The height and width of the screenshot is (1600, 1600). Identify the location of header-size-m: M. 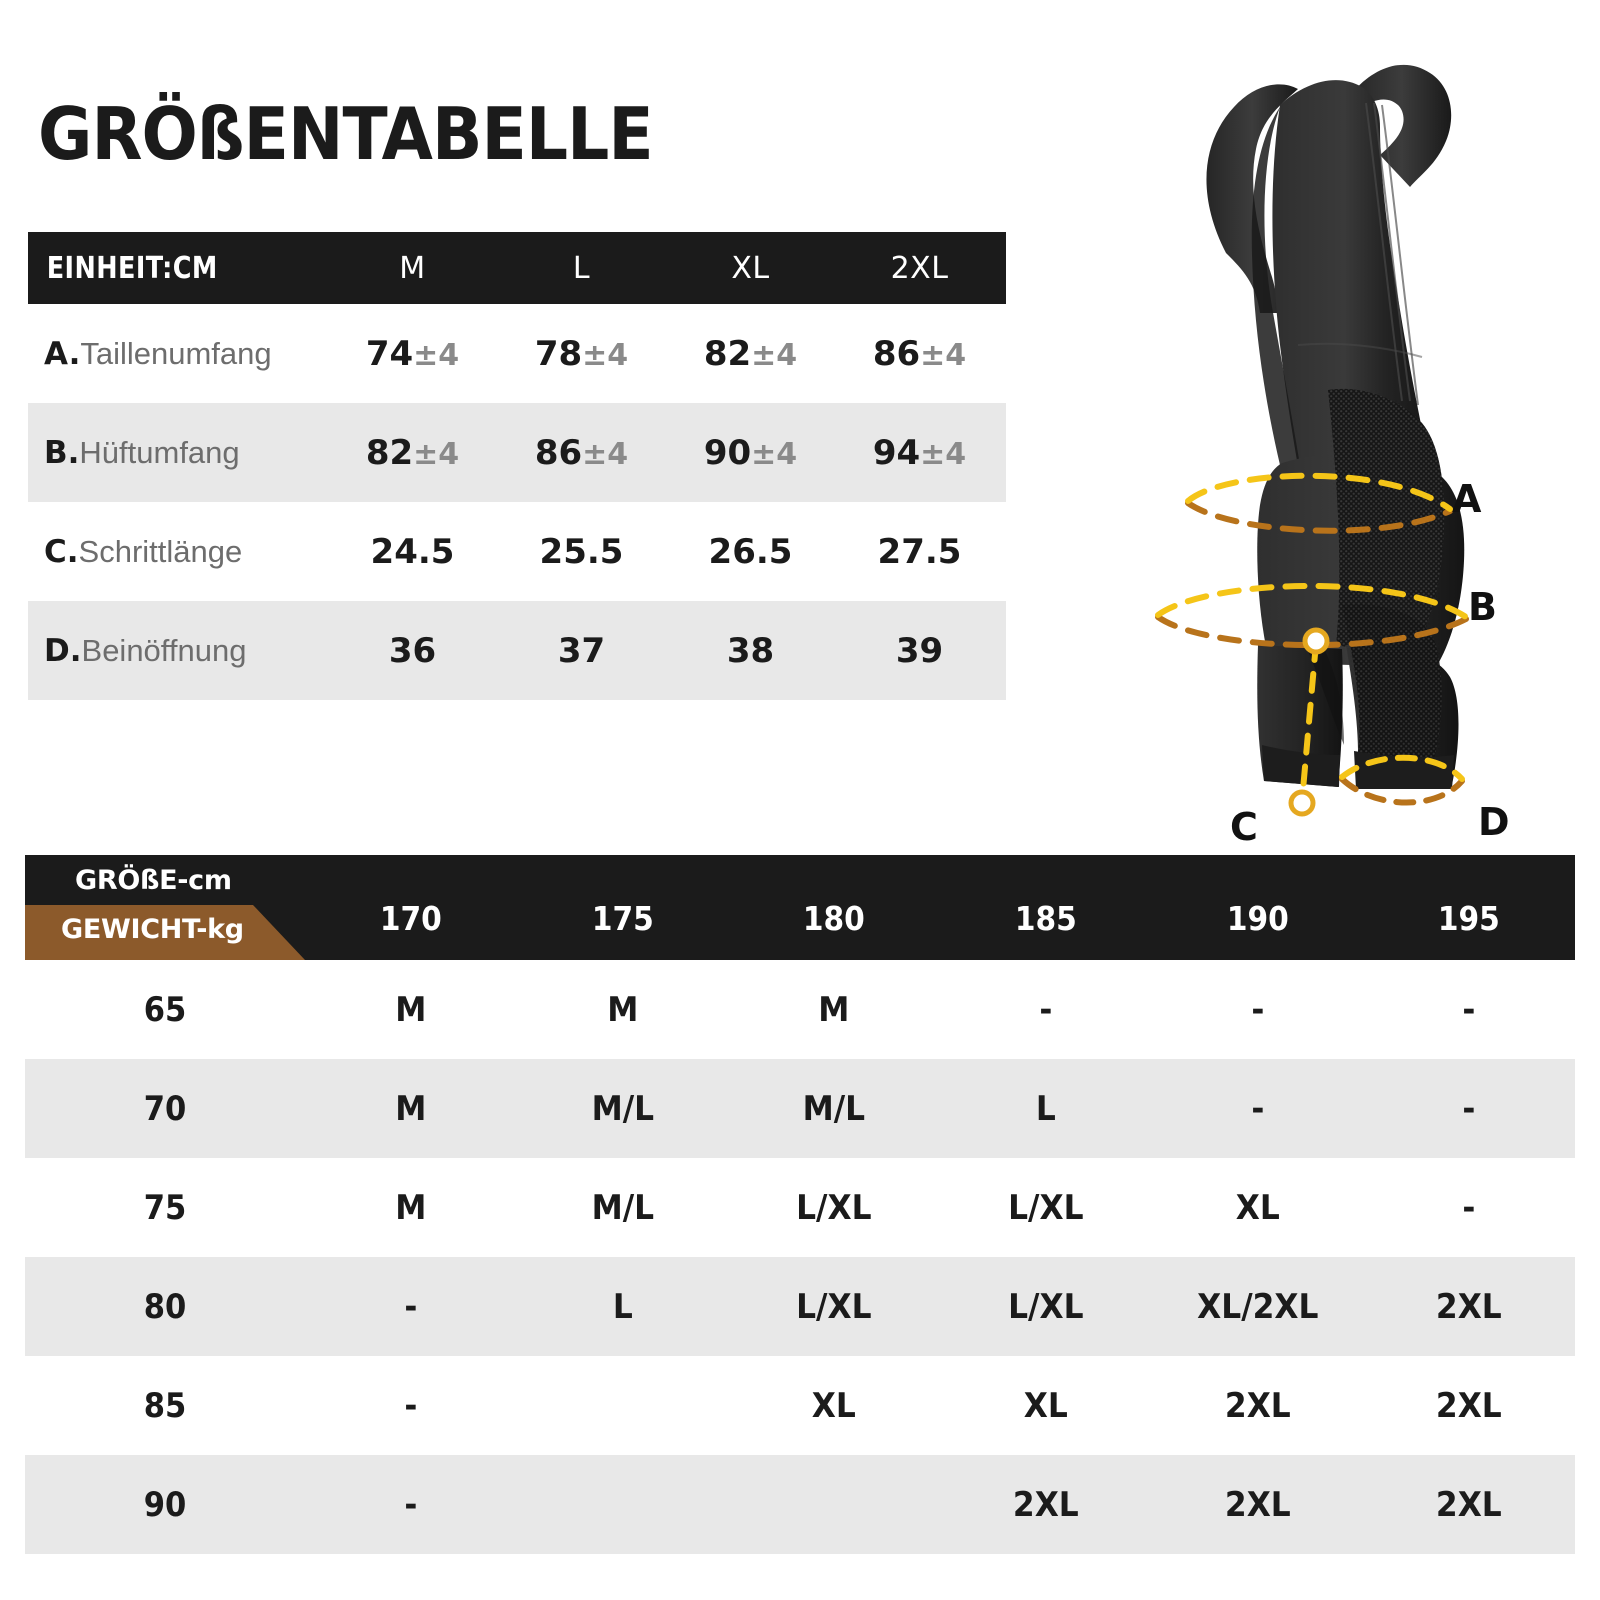
(412, 268).